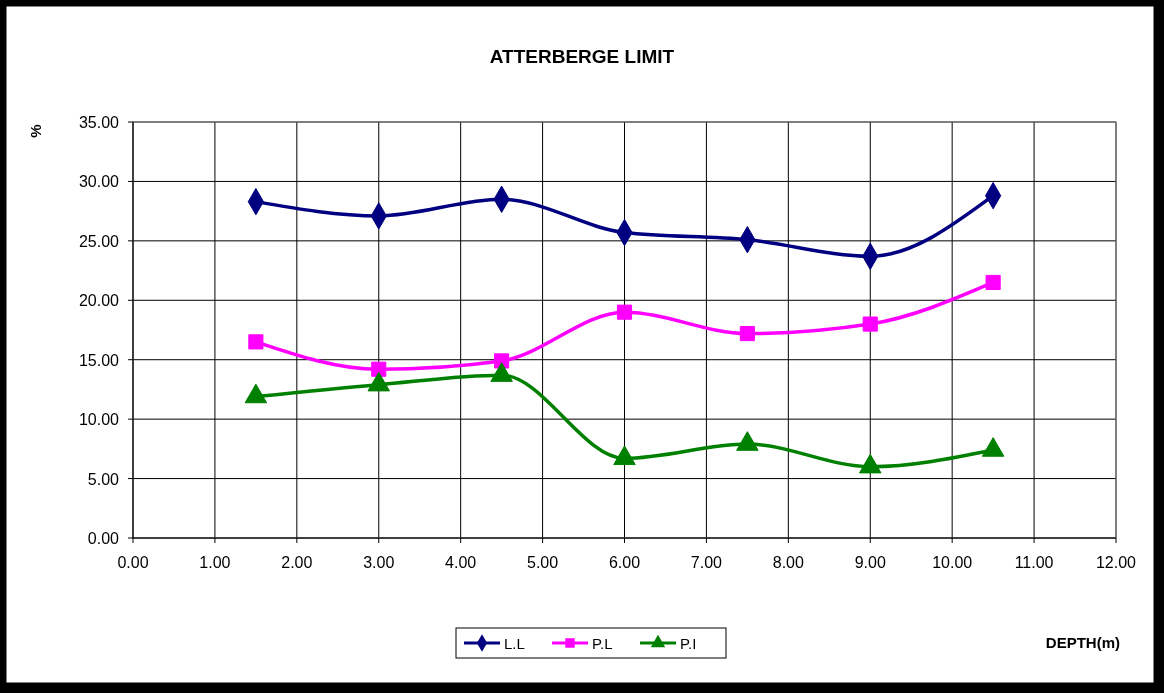  I want to click on x-tick-label: 3.00, so click(379, 562).